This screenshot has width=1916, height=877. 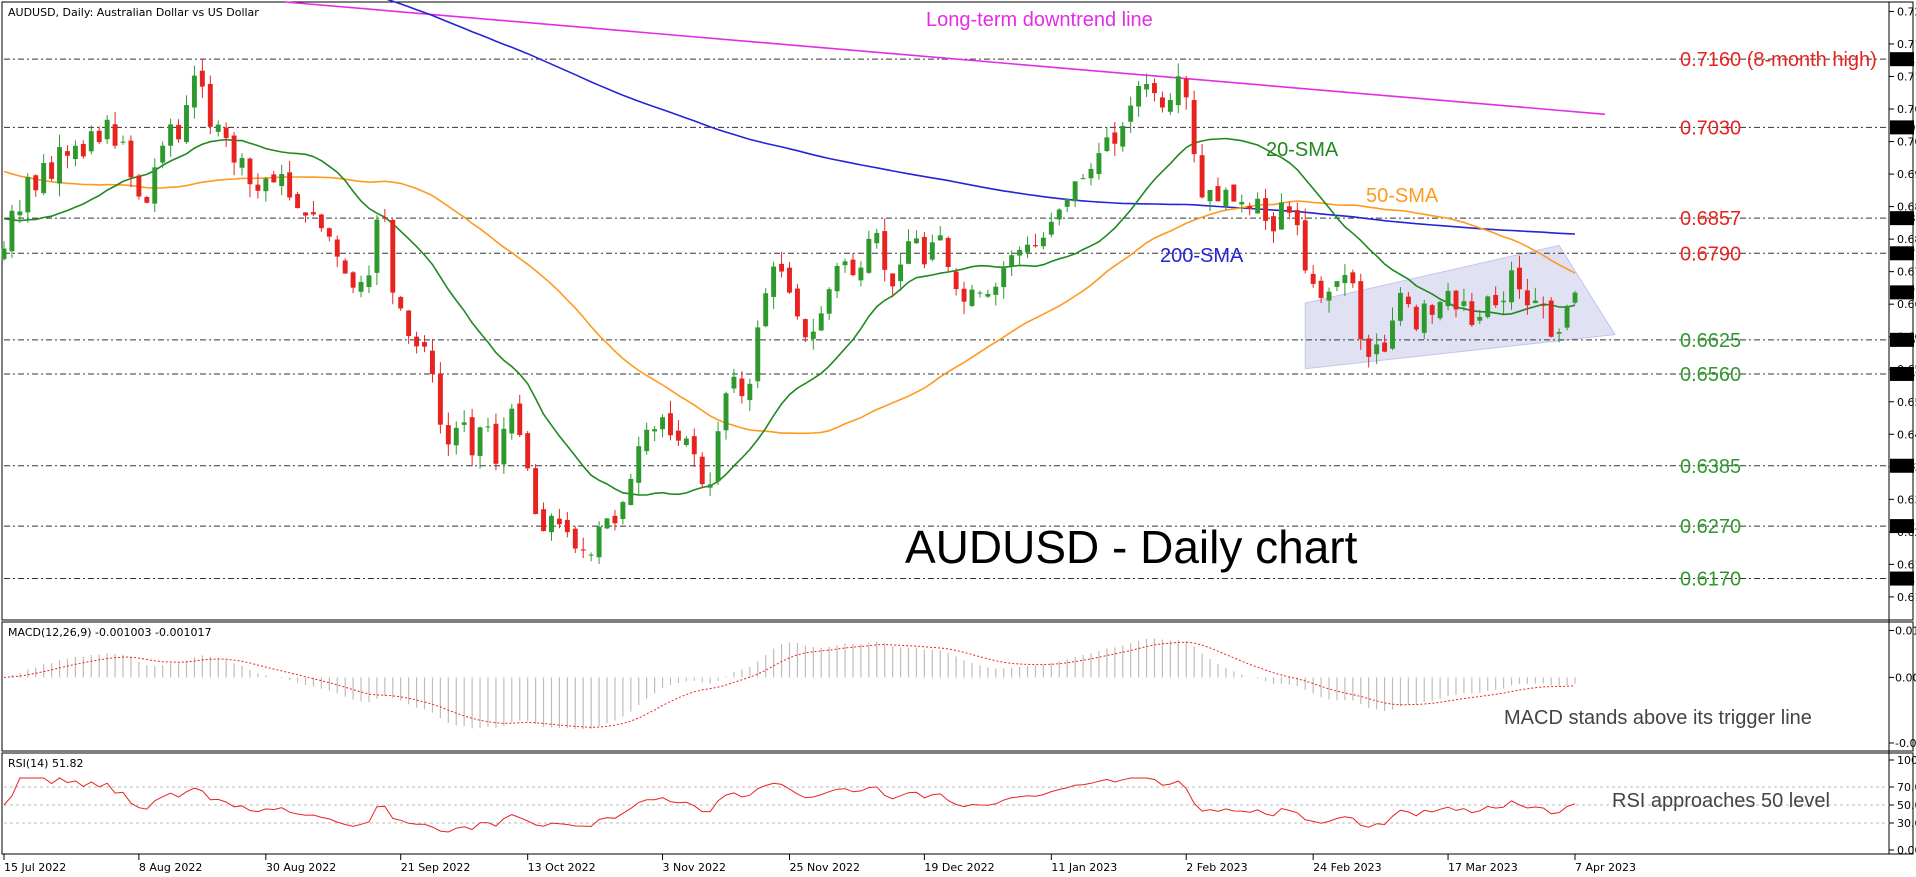 What do you see at coordinates (1906, 304) in the screenshot?
I see `price-axis-label: 0.66930` at bounding box center [1906, 304].